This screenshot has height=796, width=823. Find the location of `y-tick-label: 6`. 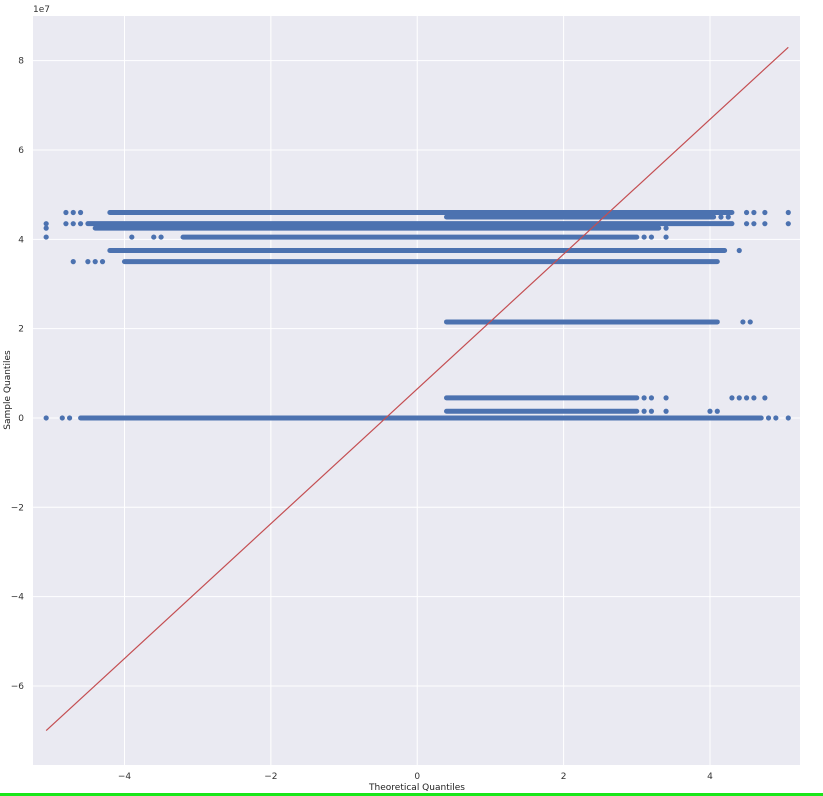

y-tick-label: 6 is located at coordinates (21, 151).